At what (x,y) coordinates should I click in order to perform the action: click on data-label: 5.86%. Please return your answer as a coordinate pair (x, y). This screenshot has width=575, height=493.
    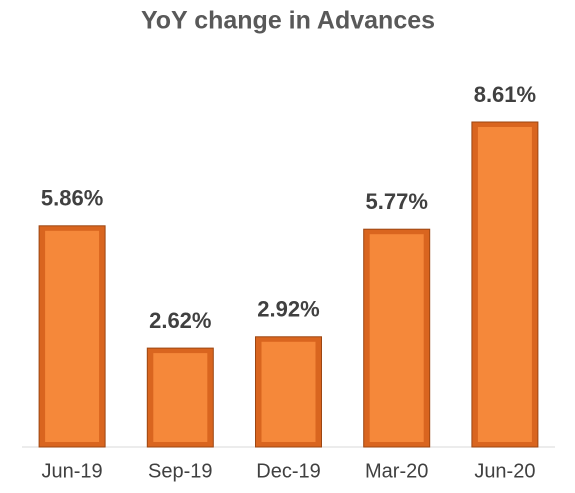
    Looking at the image, I should click on (72, 198).